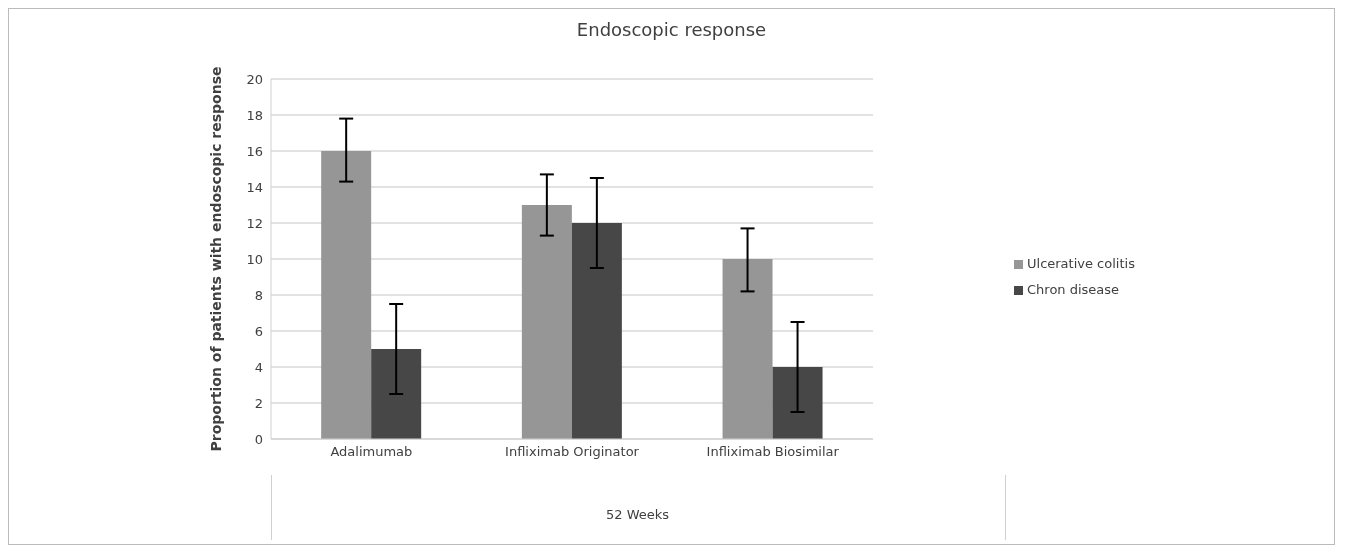 Image resolution: width=1345 pixels, height=553 pixels. Describe the element at coordinates (254, 259) in the screenshot. I see `y-tick-label: 10` at that location.